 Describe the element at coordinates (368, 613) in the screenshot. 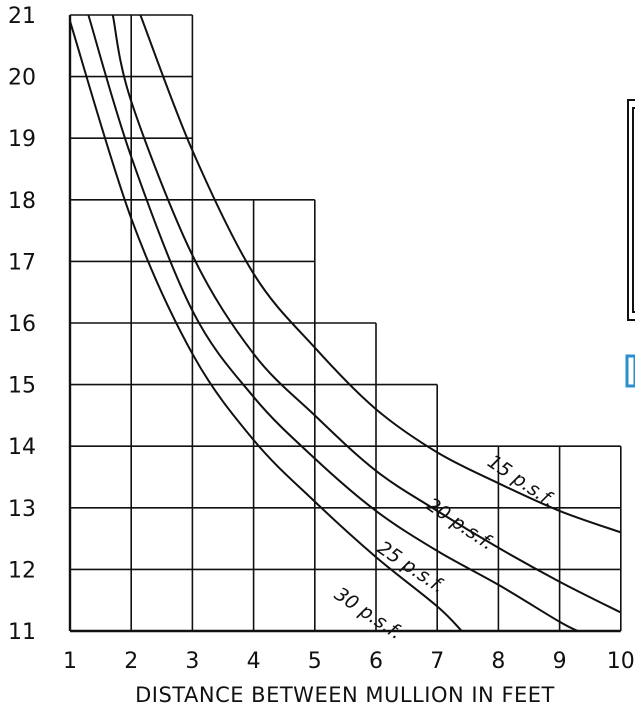

I see `curve-label-30: 30 p.s.f.` at that location.